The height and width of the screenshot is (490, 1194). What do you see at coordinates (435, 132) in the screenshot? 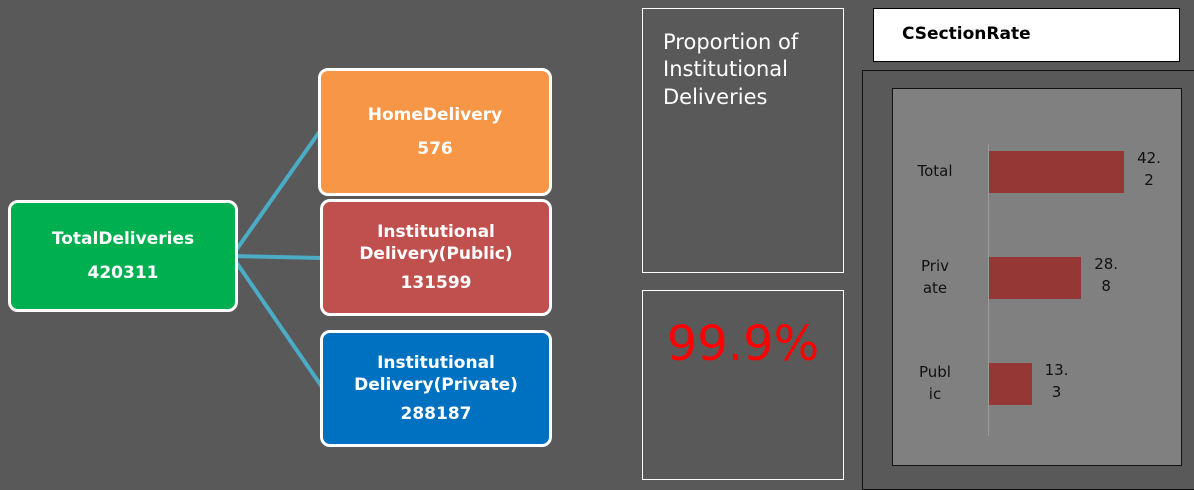
I see `node-home: HomeDelivery 576` at bounding box center [435, 132].